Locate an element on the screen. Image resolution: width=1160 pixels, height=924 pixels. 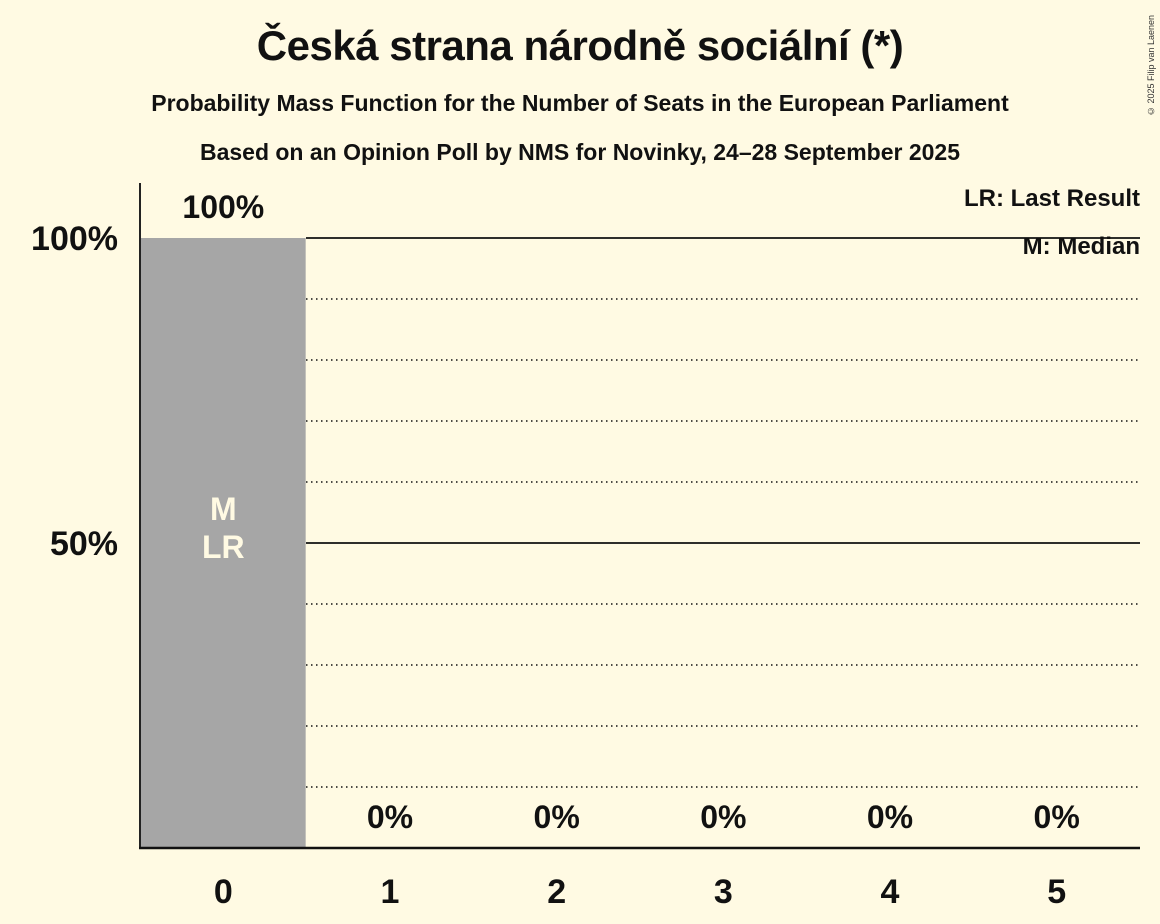
bar-annotation-lr: LR is located at coordinates (223, 547).